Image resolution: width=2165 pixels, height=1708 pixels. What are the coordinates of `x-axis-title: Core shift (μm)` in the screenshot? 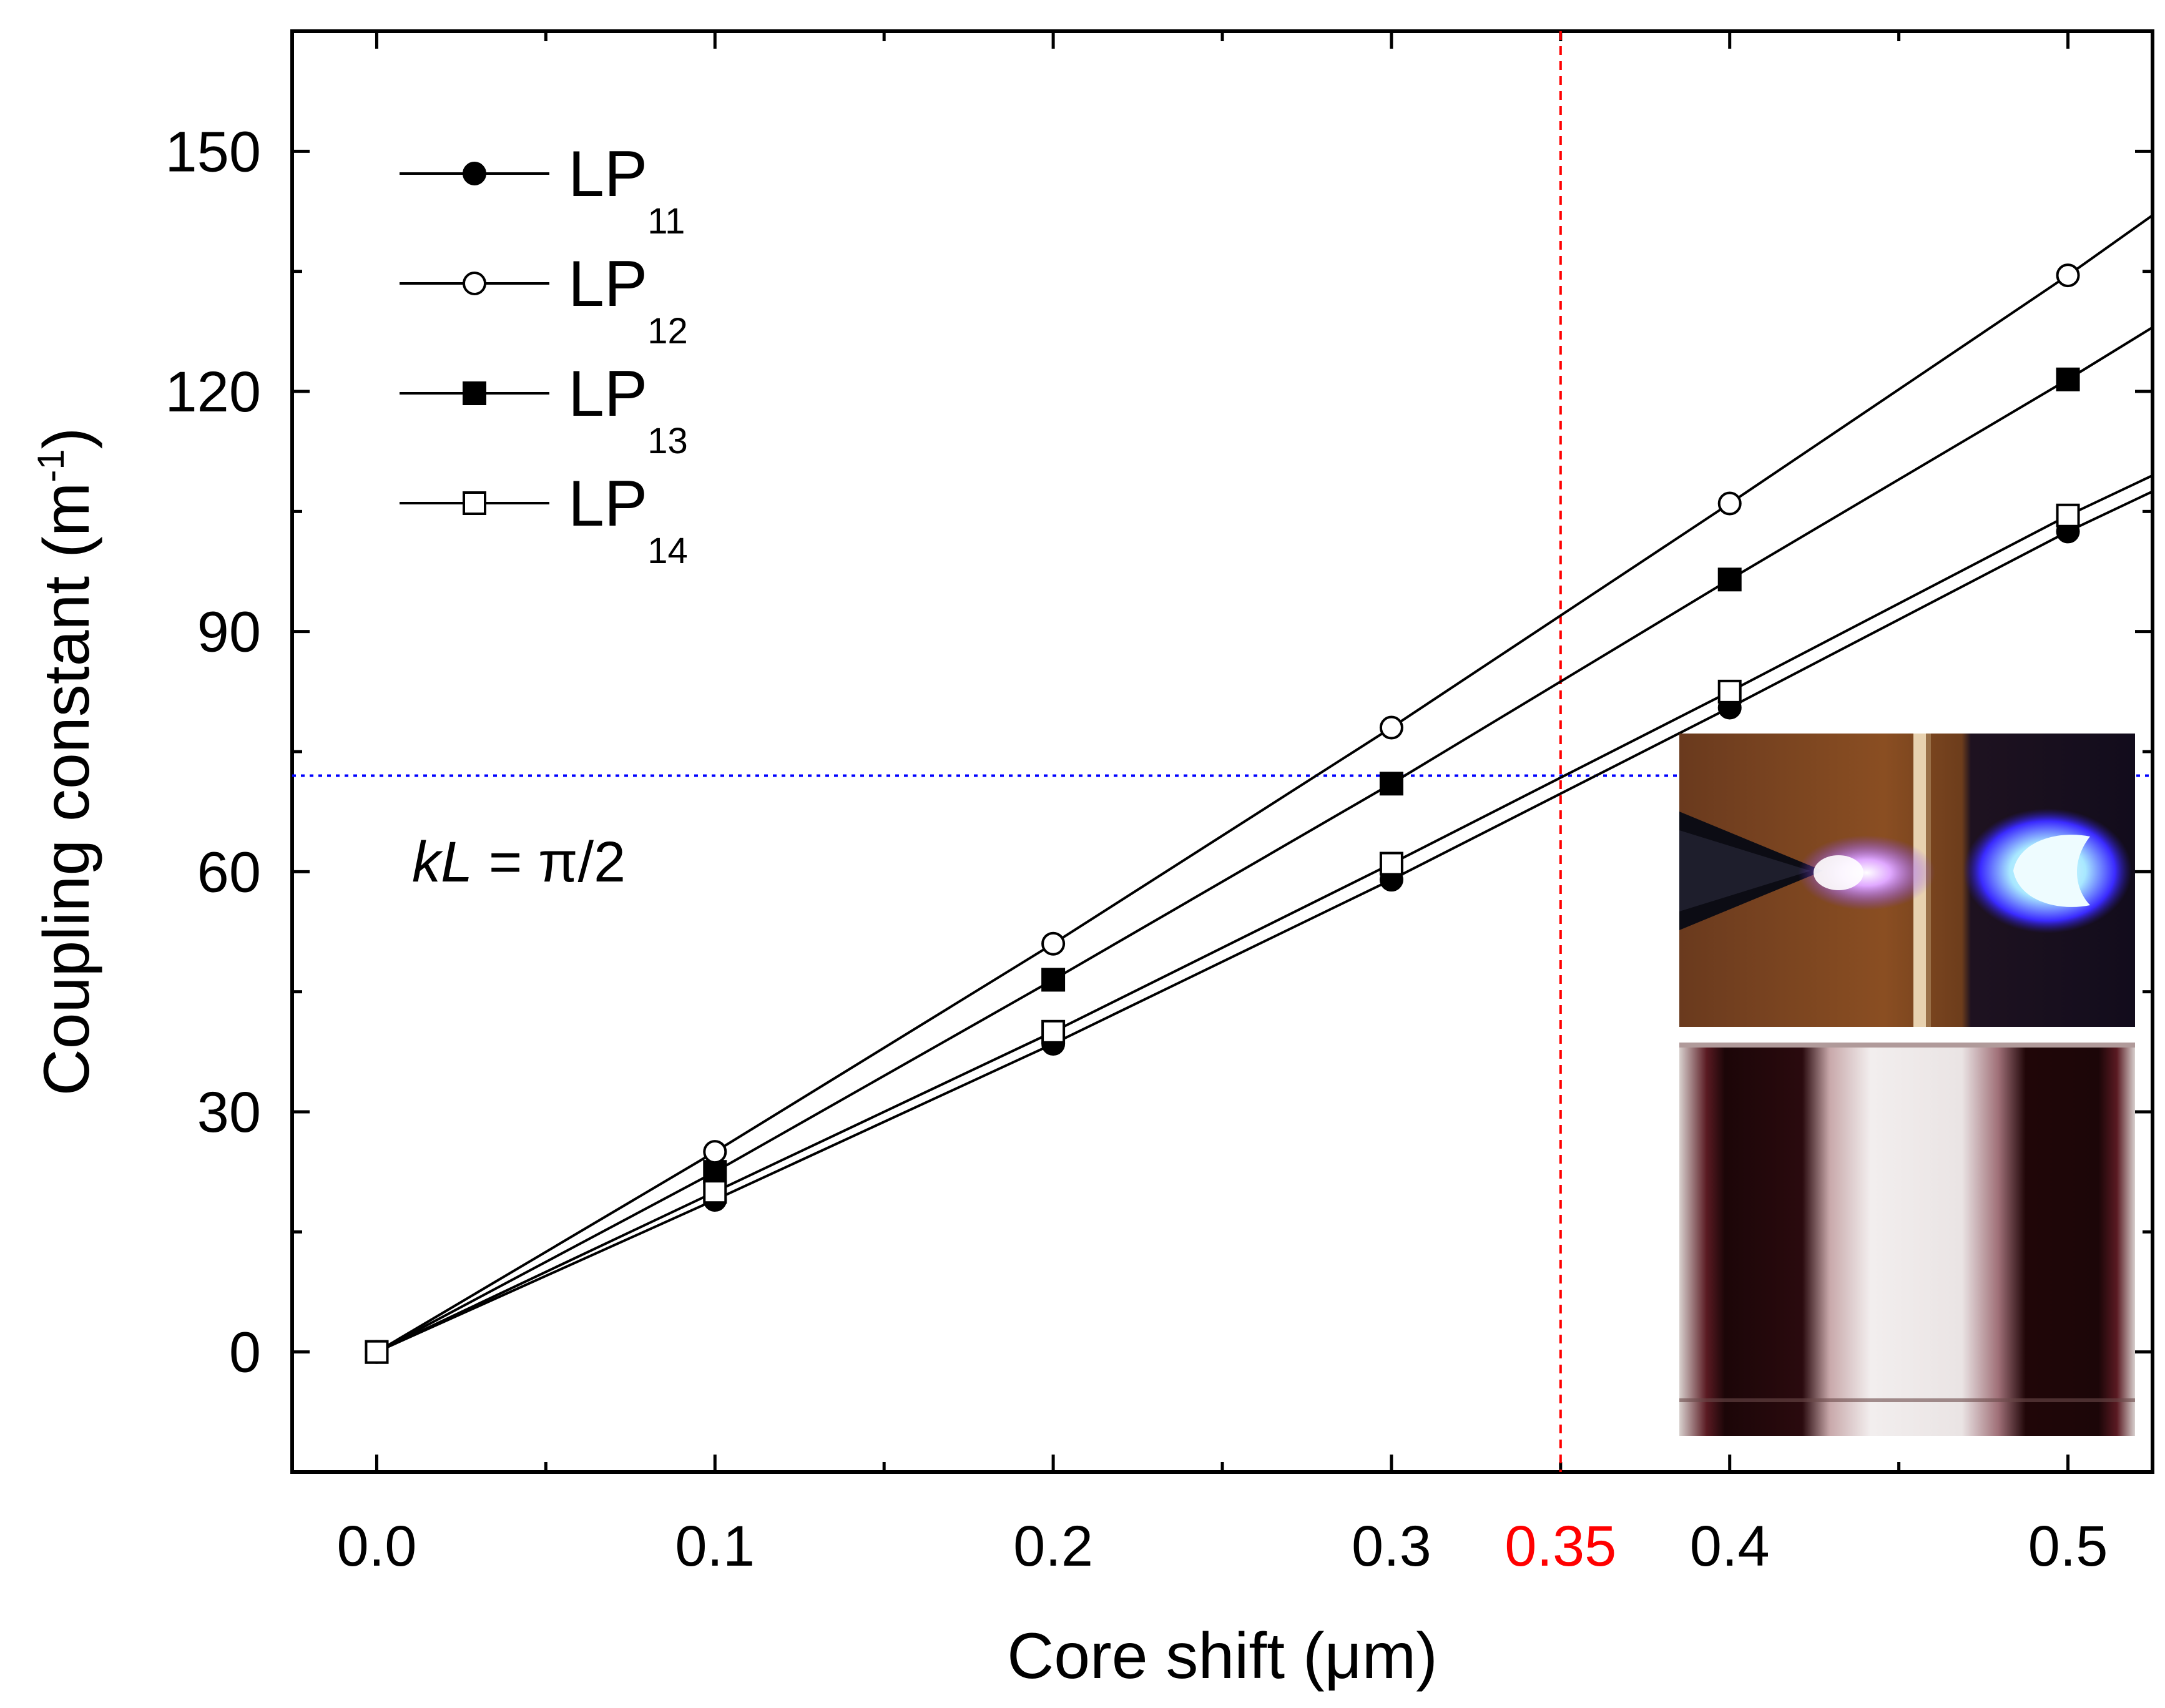 It's located at (1223, 1656).